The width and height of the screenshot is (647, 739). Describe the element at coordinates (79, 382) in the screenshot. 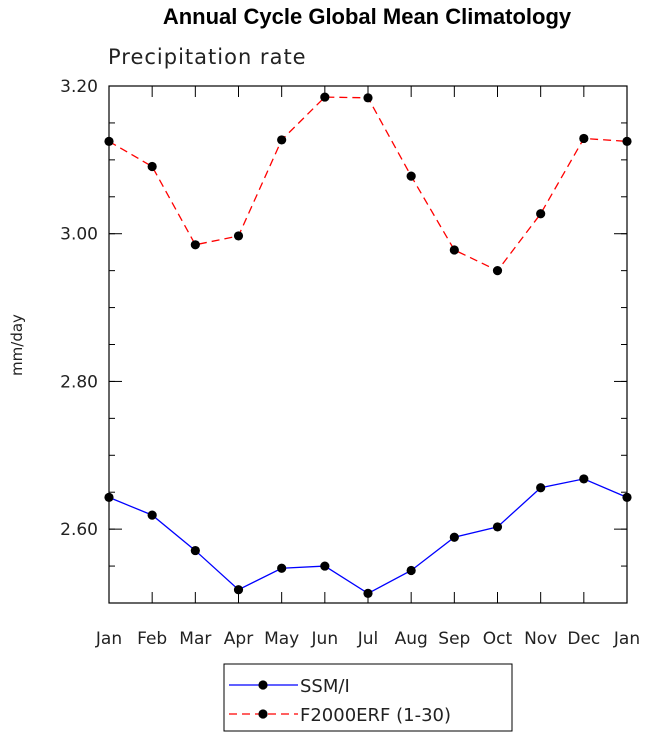

I see `y-tick-label-1: 2.80` at that location.